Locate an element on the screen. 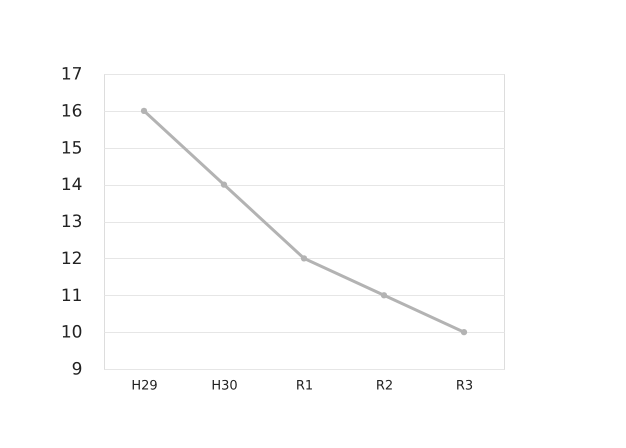  y-tick-label: 10 is located at coordinates (71, 332).